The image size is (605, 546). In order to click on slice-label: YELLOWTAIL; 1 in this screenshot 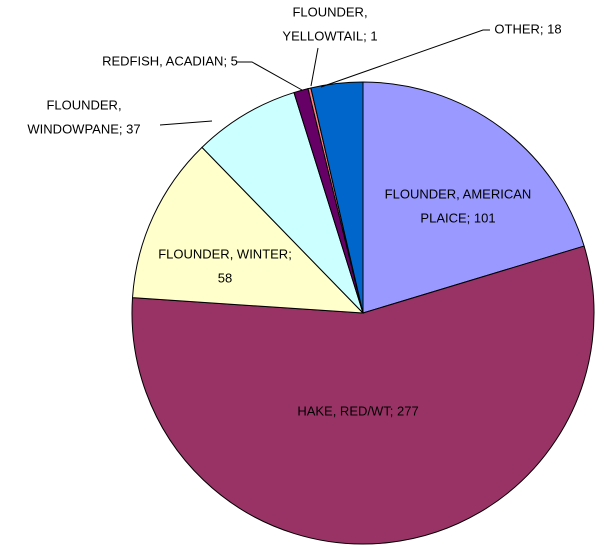, I will do `click(329, 35)`.